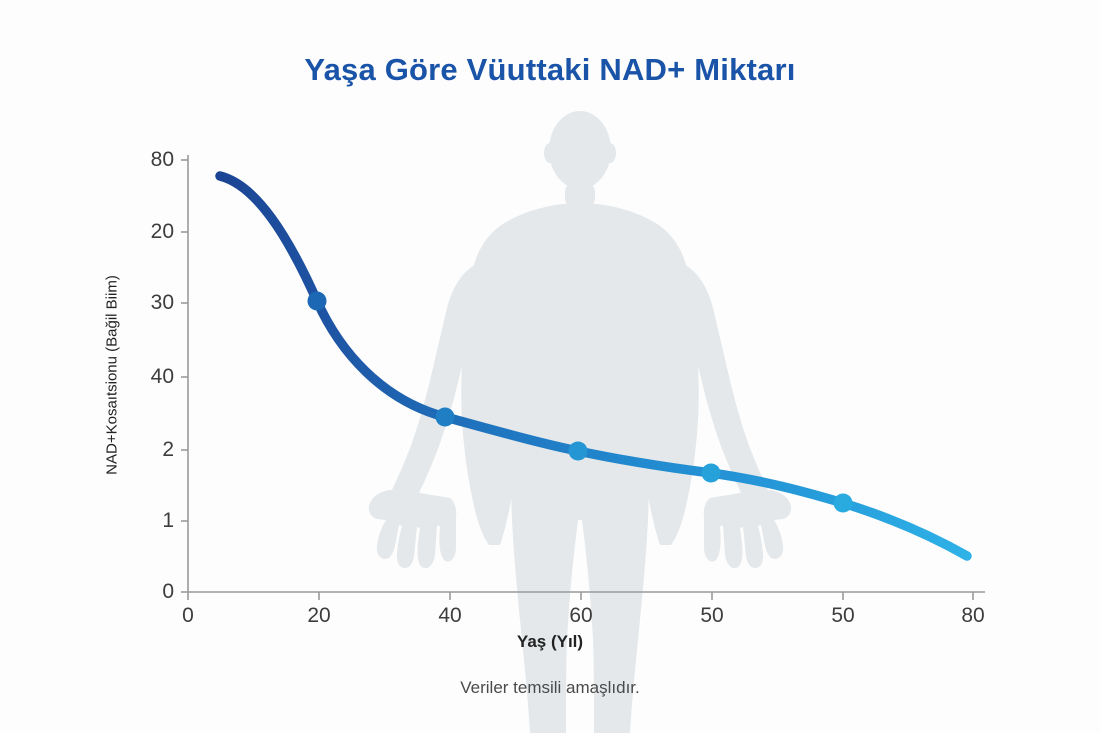  I want to click on y-tick-label: 80, so click(162, 159).